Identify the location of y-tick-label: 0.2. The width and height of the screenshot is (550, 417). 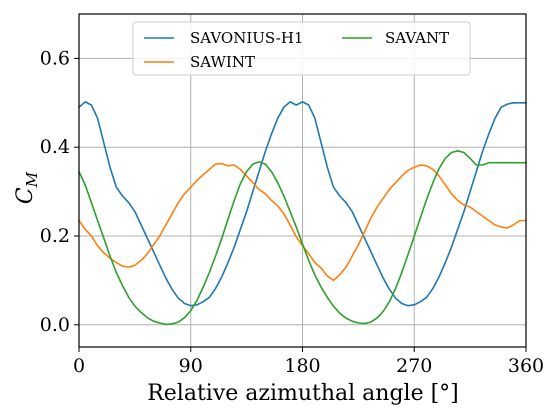
(55, 236).